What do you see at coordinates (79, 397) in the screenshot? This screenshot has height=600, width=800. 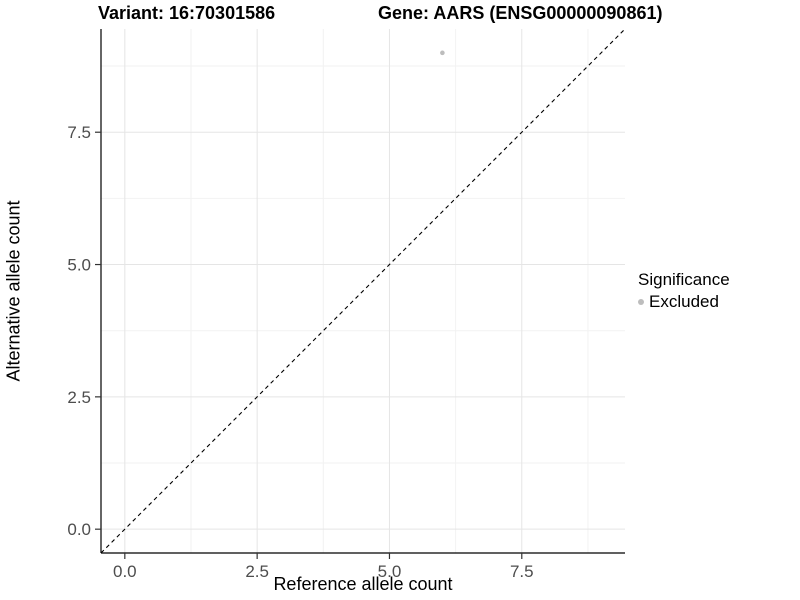 I see `y-tick-label: 2.5` at bounding box center [79, 397].